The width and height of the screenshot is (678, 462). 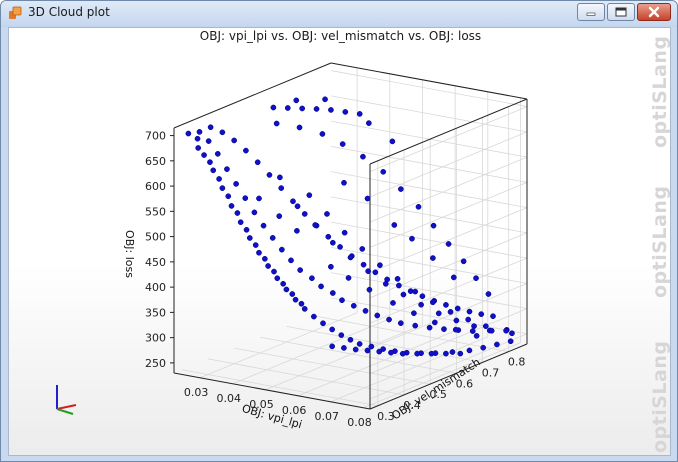 What do you see at coordinates (591, 12) in the screenshot?
I see `minimize-button` at bounding box center [591, 12].